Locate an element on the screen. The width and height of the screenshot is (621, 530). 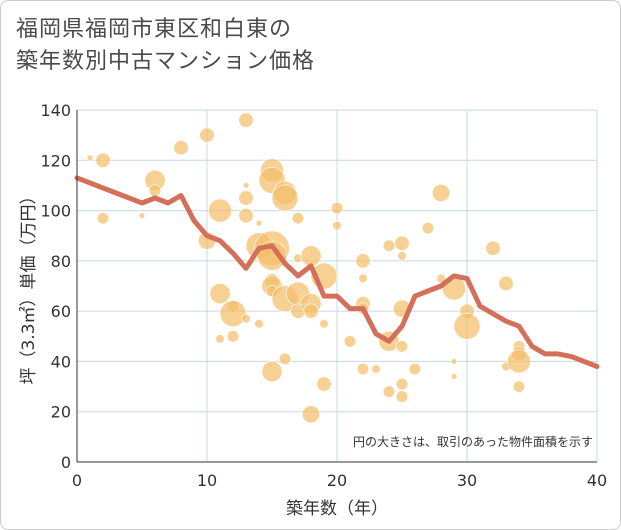
y-tick-label: 40 is located at coordinates (61, 361).